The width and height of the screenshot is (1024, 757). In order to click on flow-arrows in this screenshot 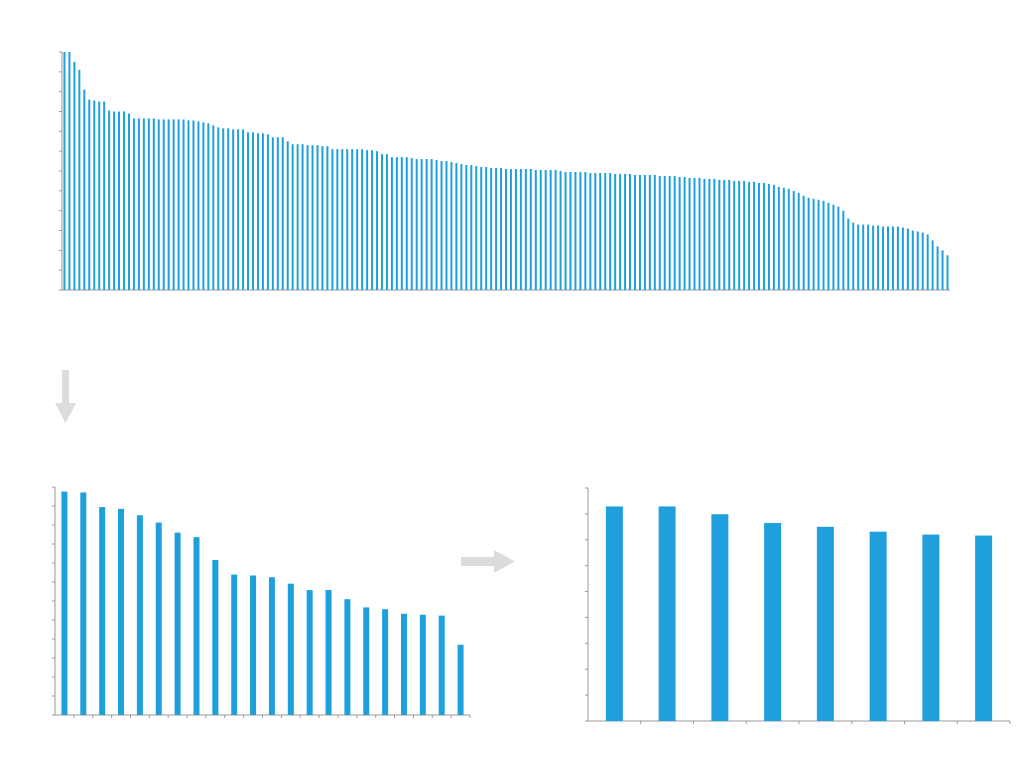, I will do `click(285, 471)`.